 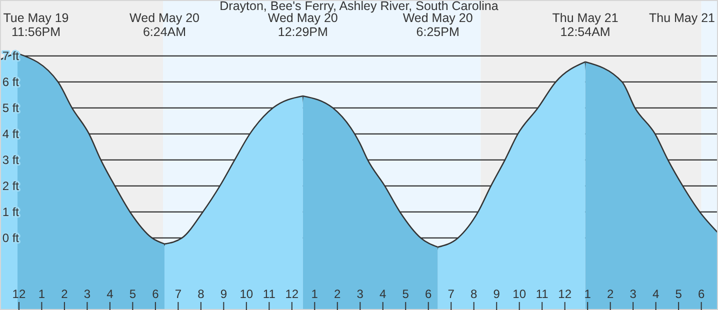 What do you see at coordinates (11, 81) in the screenshot?
I see `y-tick-label: 6 ft` at bounding box center [11, 81].